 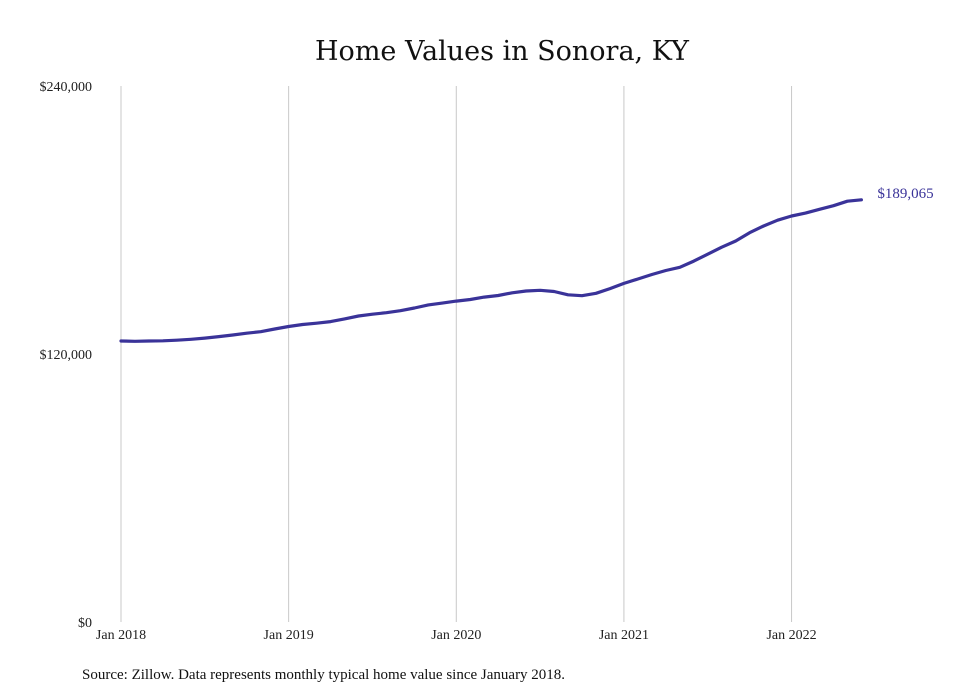 What do you see at coordinates (502, 51) in the screenshot?
I see `chart-title: Home Values in Sonora, KY` at bounding box center [502, 51].